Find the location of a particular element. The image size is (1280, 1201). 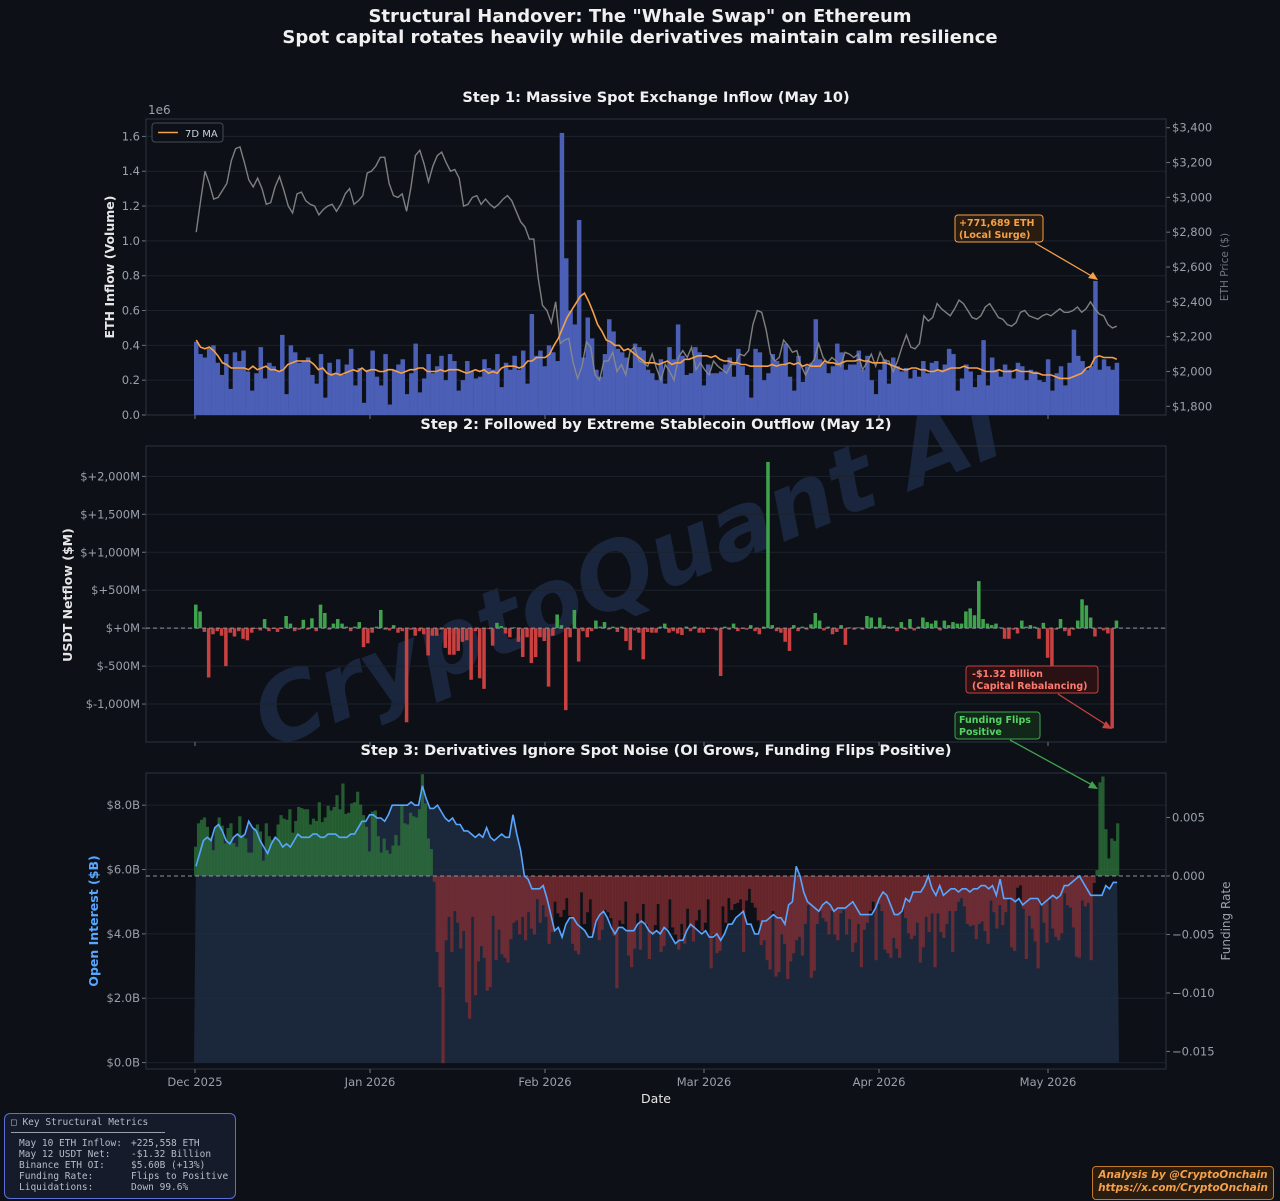

annotation-arrowhead is located at coordinates (1107, 725).